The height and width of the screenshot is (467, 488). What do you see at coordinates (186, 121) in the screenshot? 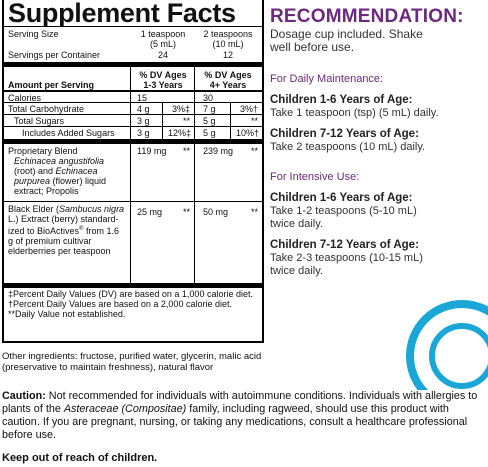
I see `nutrient-dv-col2: **` at bounding box center [186, 121].